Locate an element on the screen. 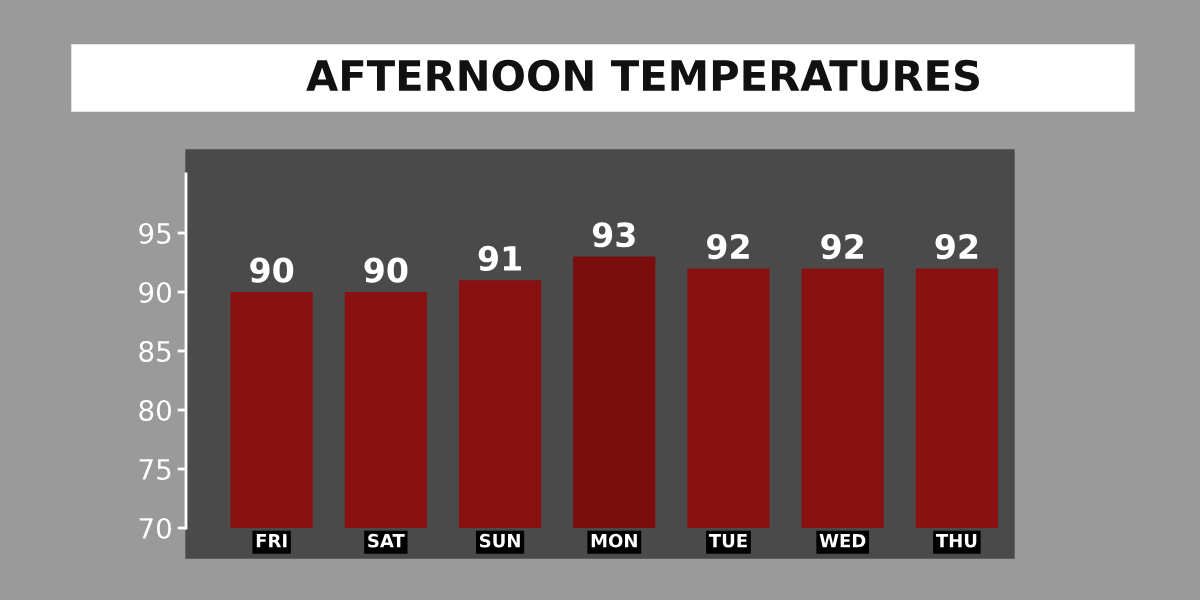 The height and width of the screenshot is (600, 1200). y-tick-label: 70 is located at coordinates (155, 528).